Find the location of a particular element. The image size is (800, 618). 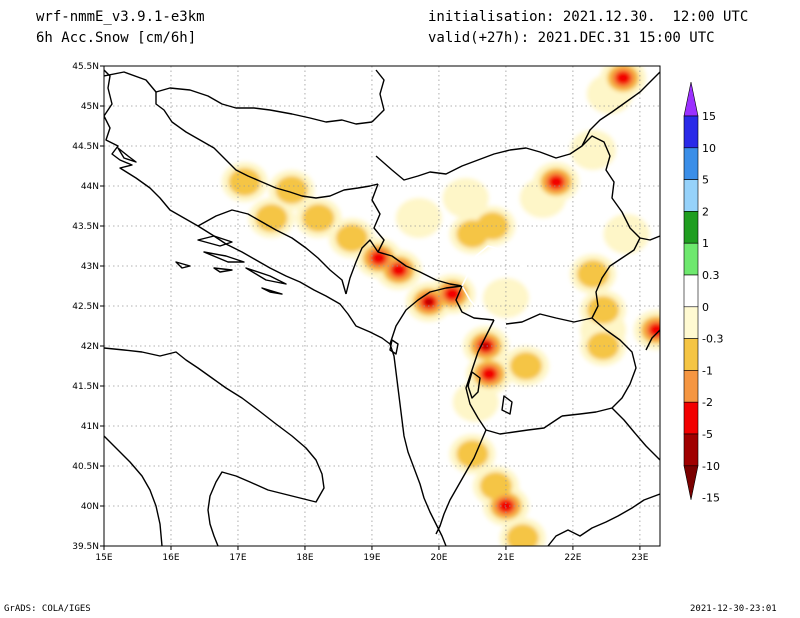

lon-tick-label: 19E is located at coordinates (371, 558).